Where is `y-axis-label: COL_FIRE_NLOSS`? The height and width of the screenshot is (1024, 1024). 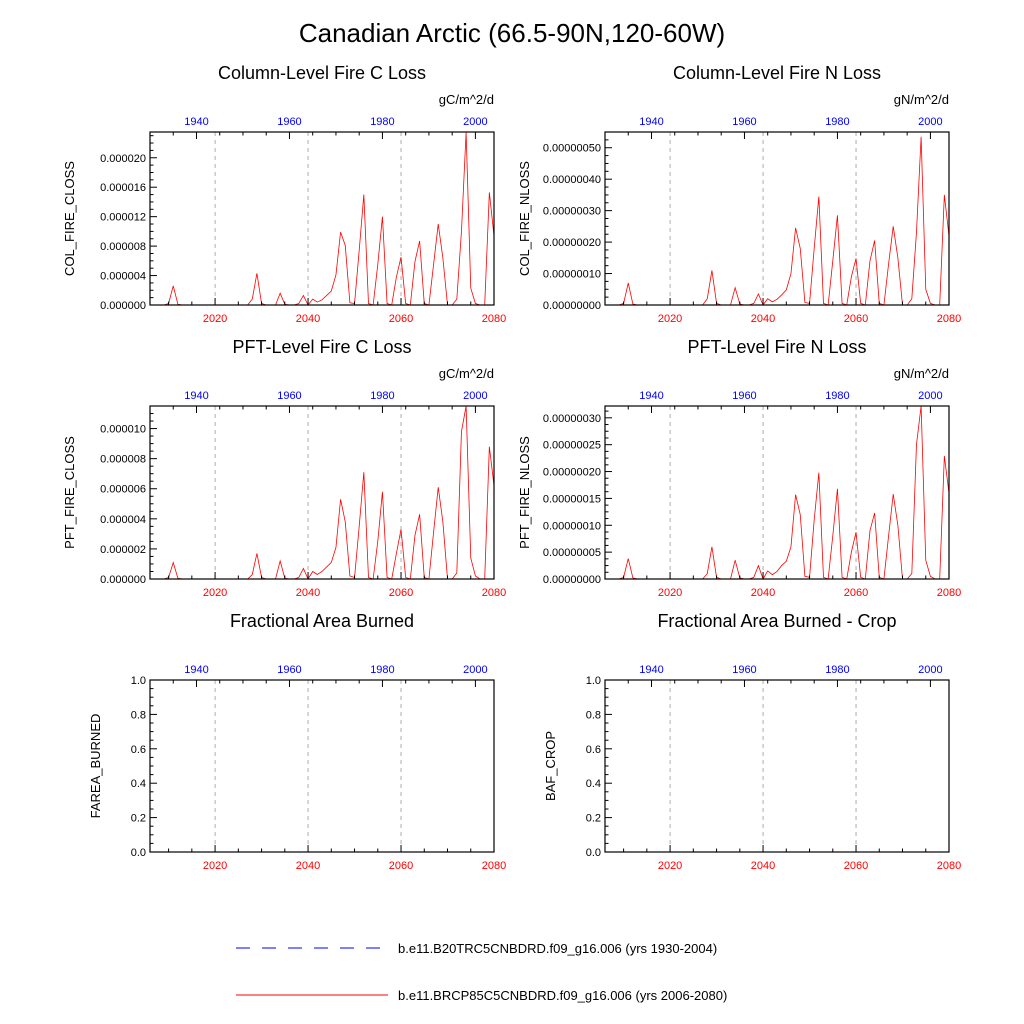
y-axis-label: COL_FIRE_NLOSS is located at coordinates (524, 218).